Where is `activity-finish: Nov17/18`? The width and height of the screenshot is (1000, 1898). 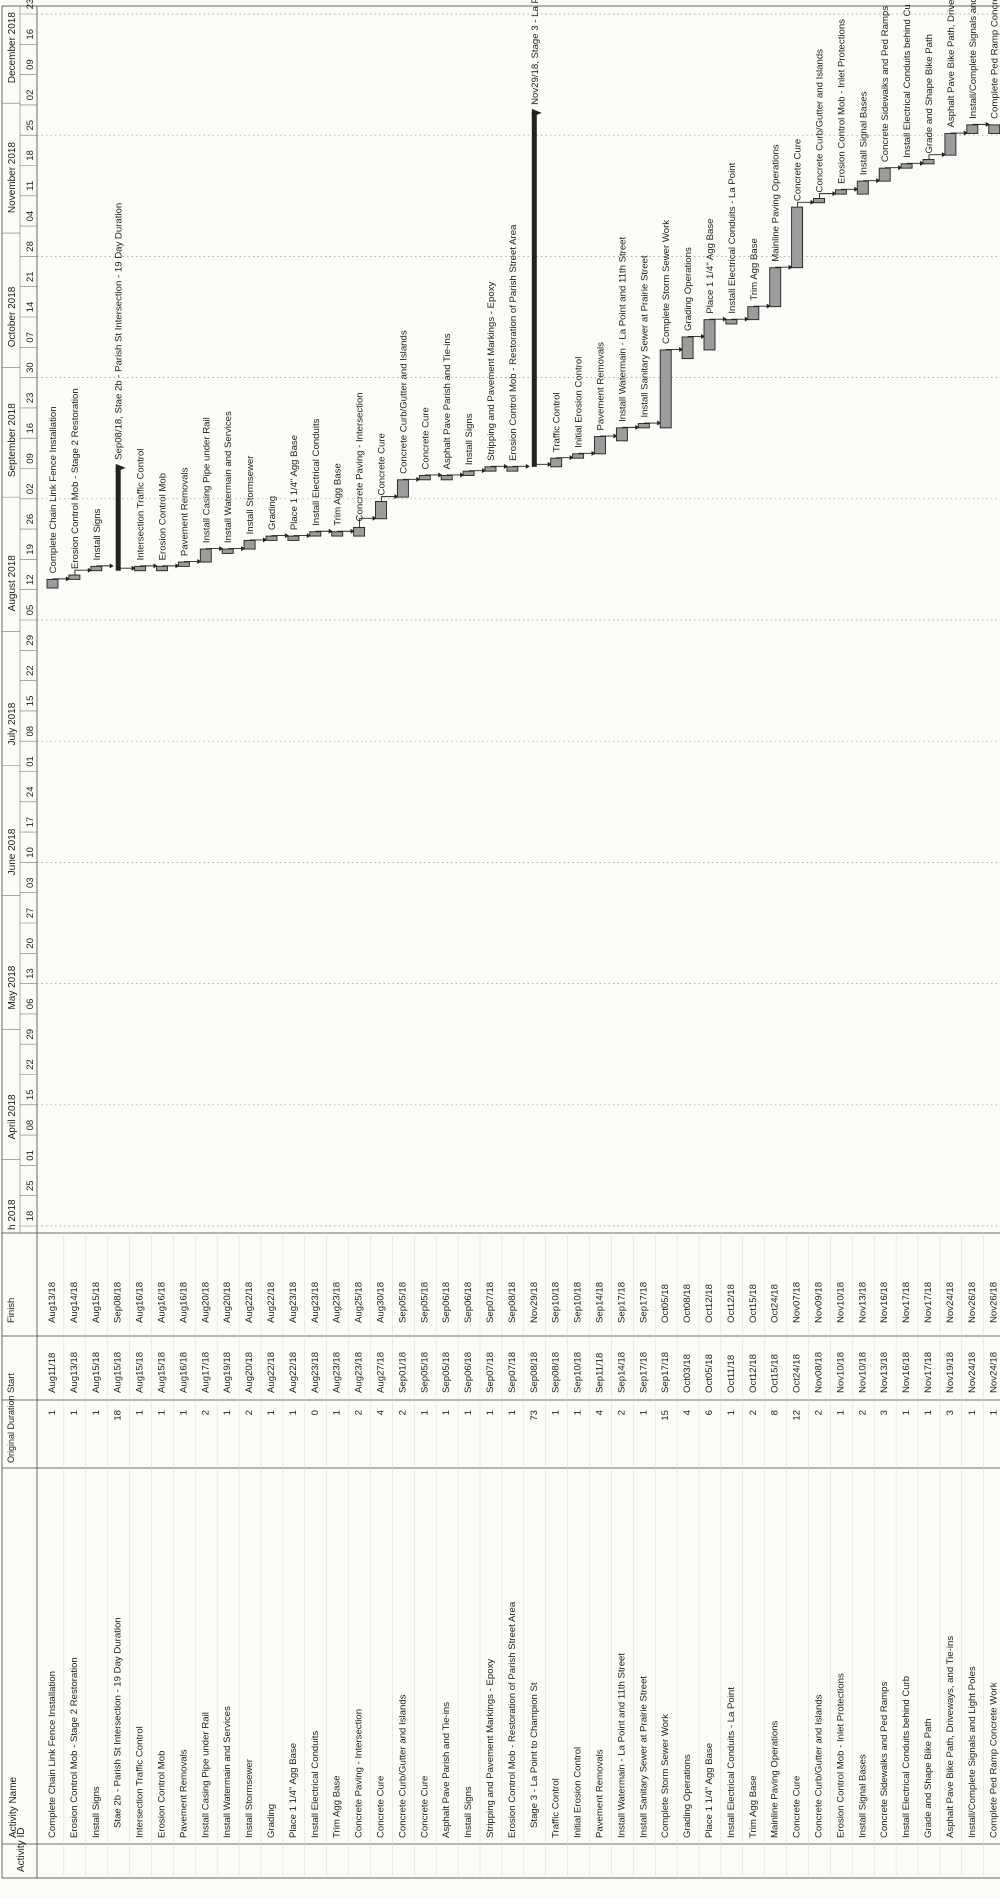
activity-finish: Nov17/18 is located at coordinates (906, 1302).